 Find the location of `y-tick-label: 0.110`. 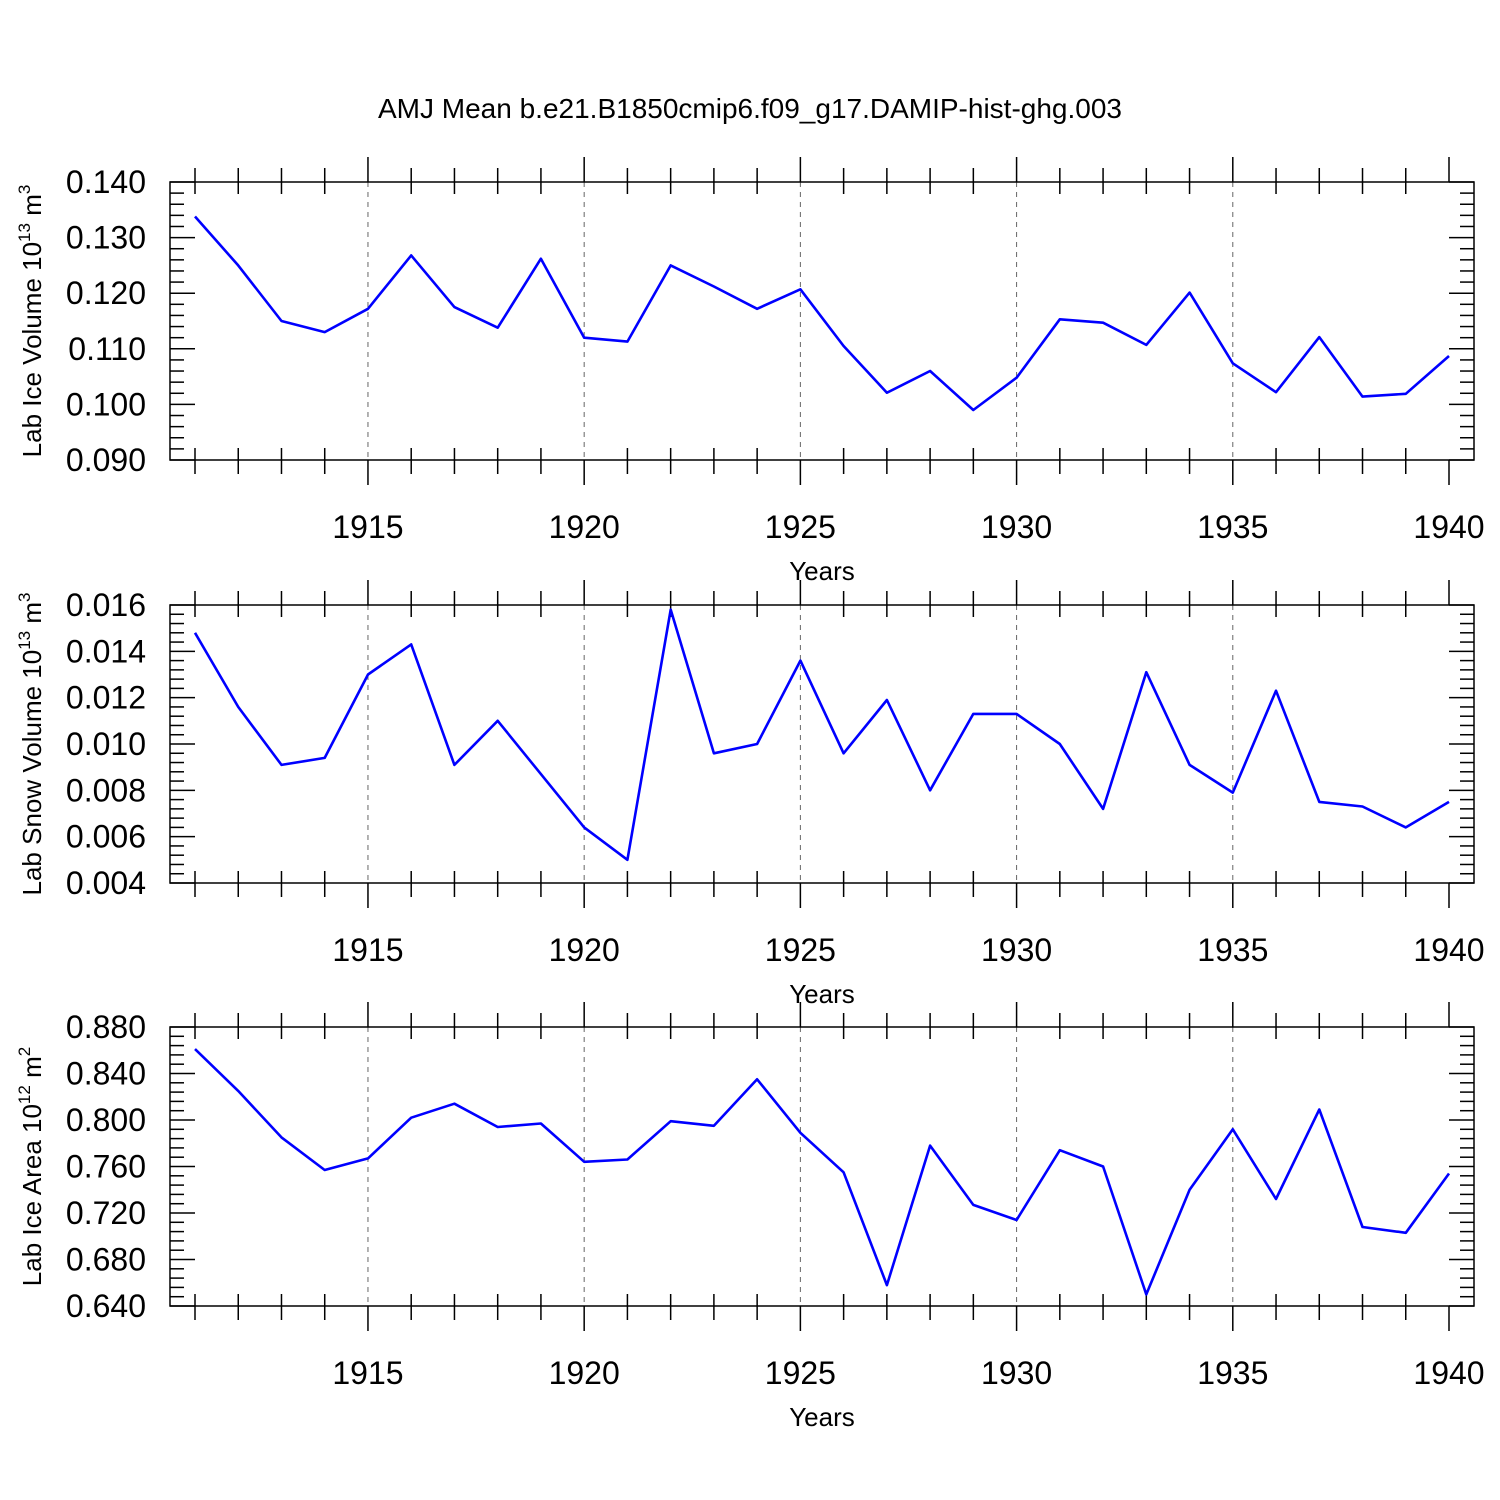

y-tick-label: 0.110 is located at coordinates (107, 349).